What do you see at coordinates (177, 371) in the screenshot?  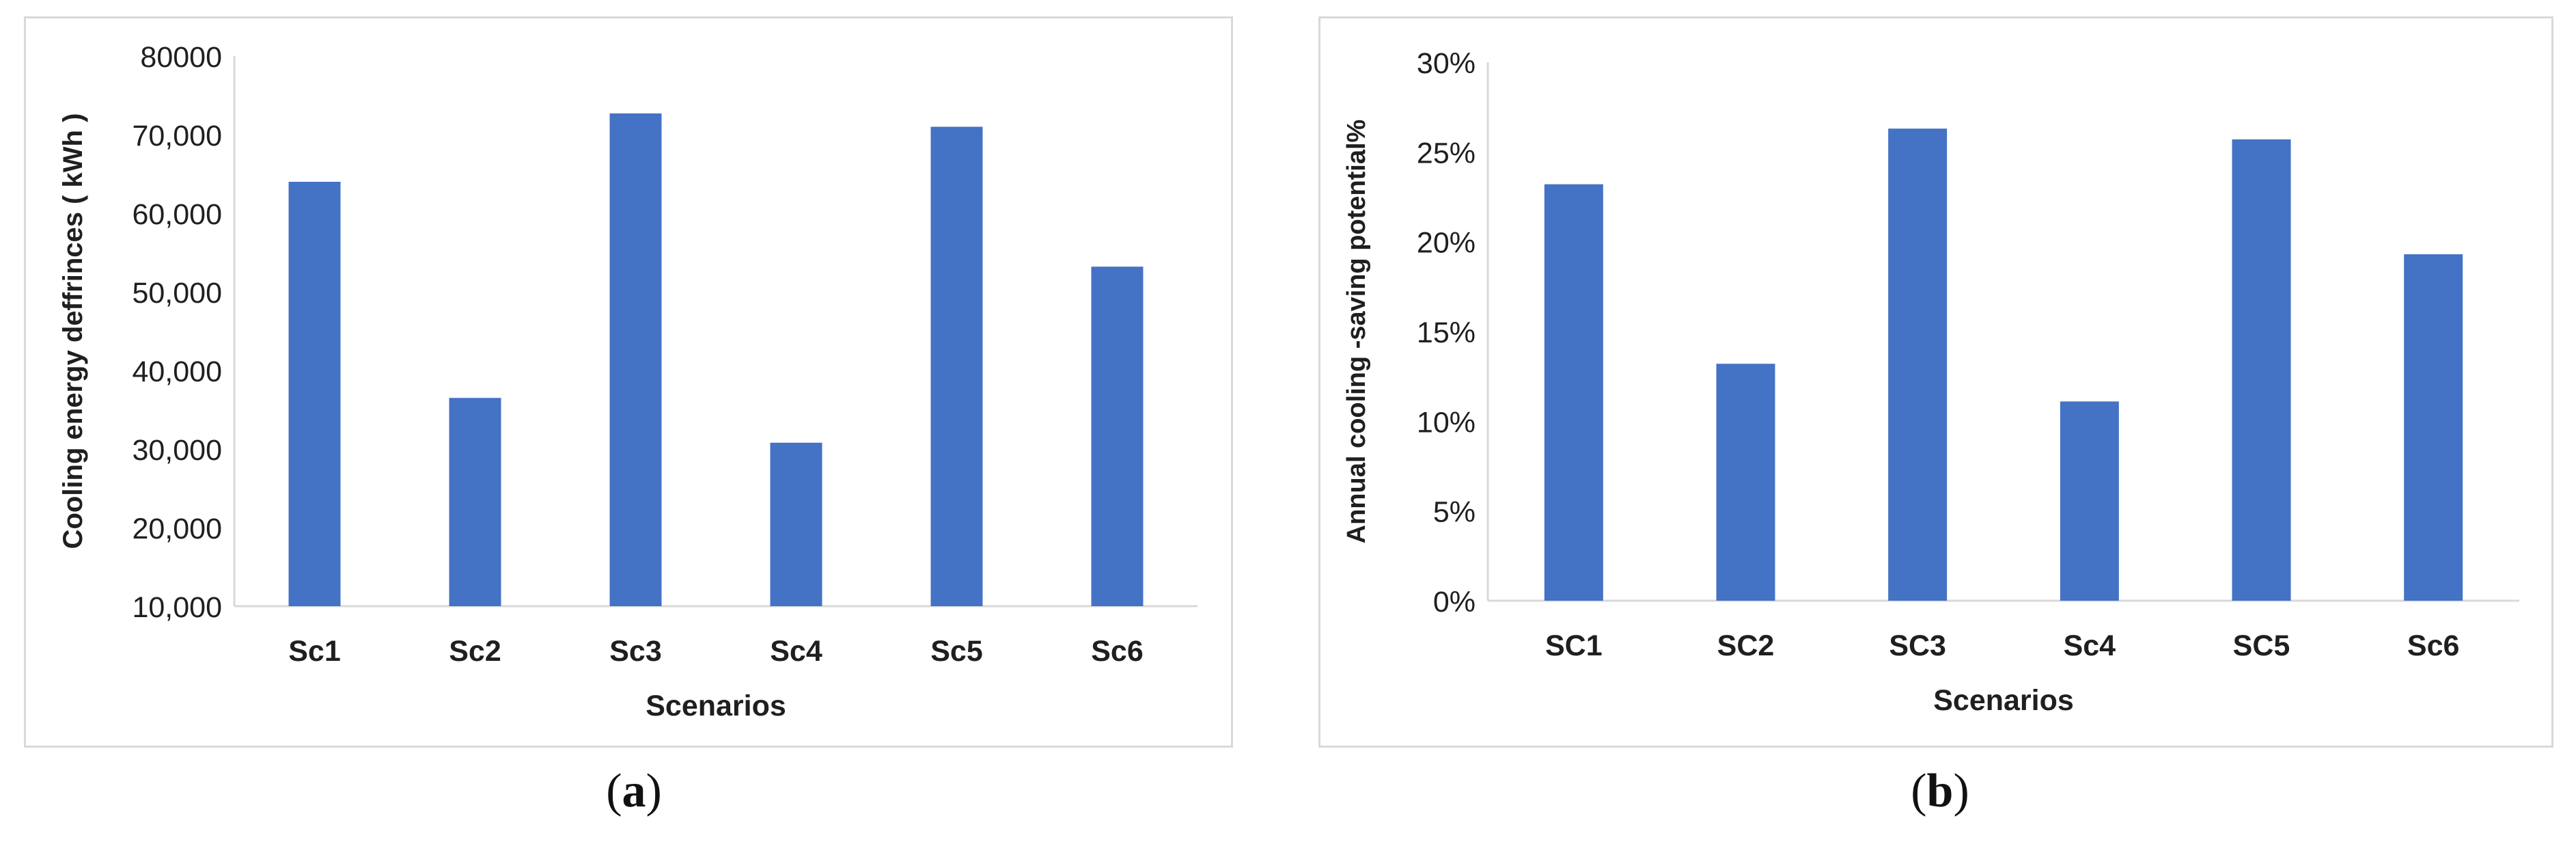 I see `y-tick-label: 40,000` at bounding box center [177, 371].